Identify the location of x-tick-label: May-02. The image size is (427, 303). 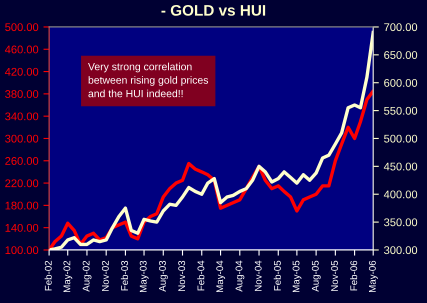
(67, 276).